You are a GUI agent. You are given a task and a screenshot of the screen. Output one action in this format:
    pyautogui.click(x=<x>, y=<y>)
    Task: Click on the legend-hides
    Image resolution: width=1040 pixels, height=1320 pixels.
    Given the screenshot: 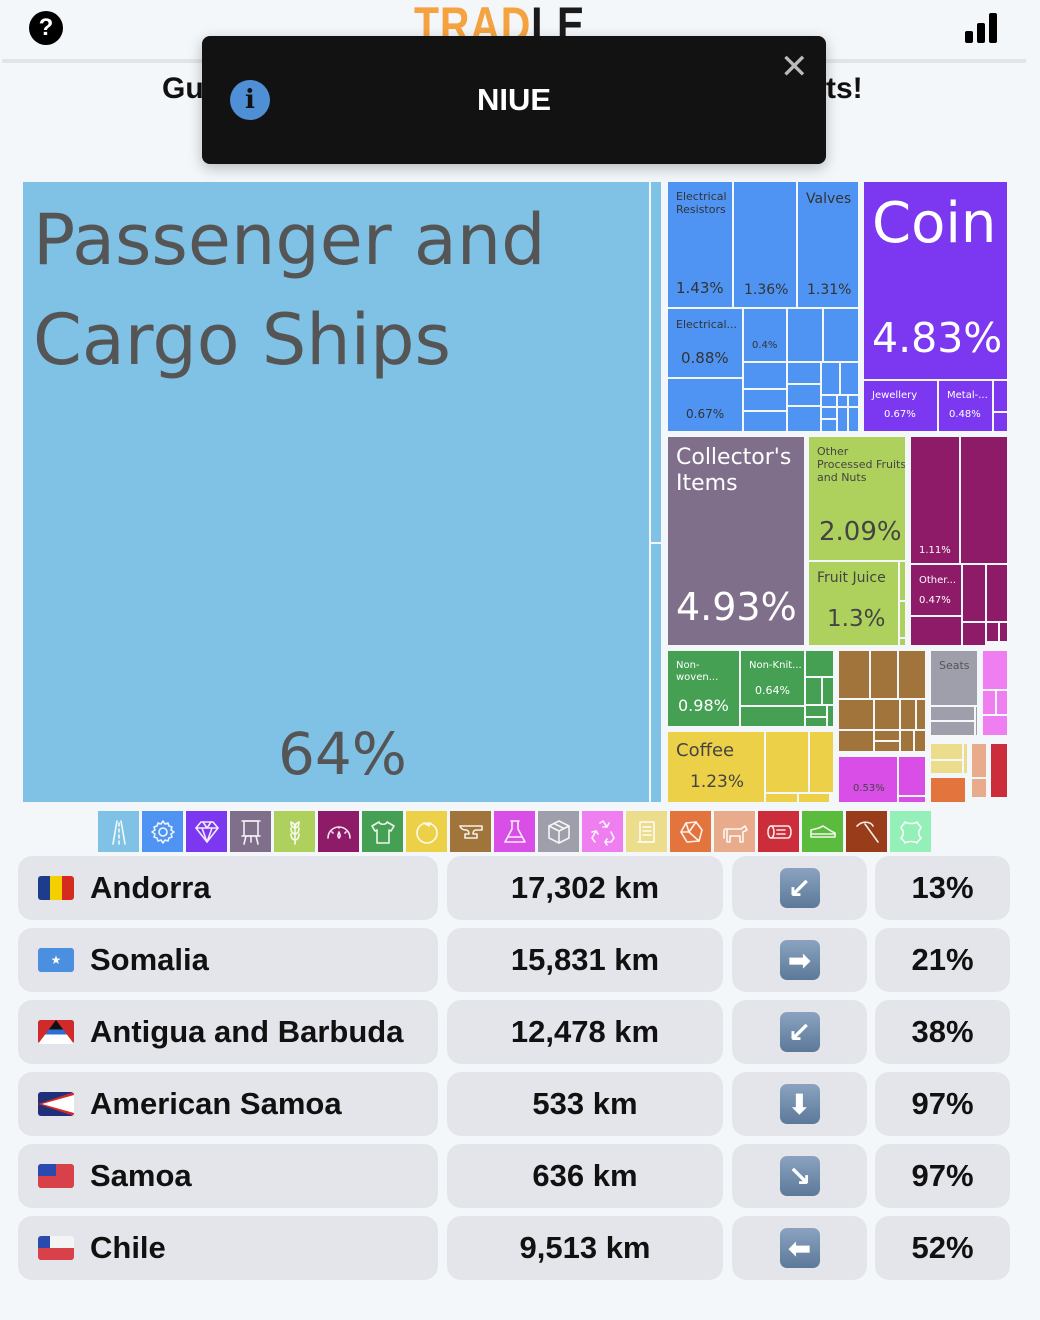 What is the action you would take?
    pyautogui.click(x=910, y=831)
    